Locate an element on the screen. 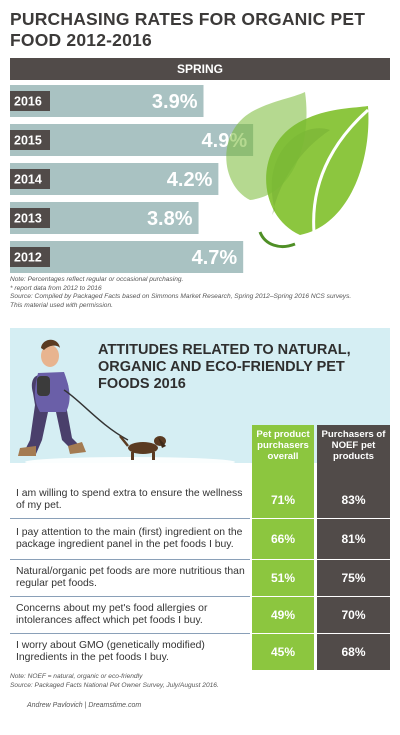 This screenshot has height=735, width=400. value-label: 4.9% is located at coordinates (225, 141).